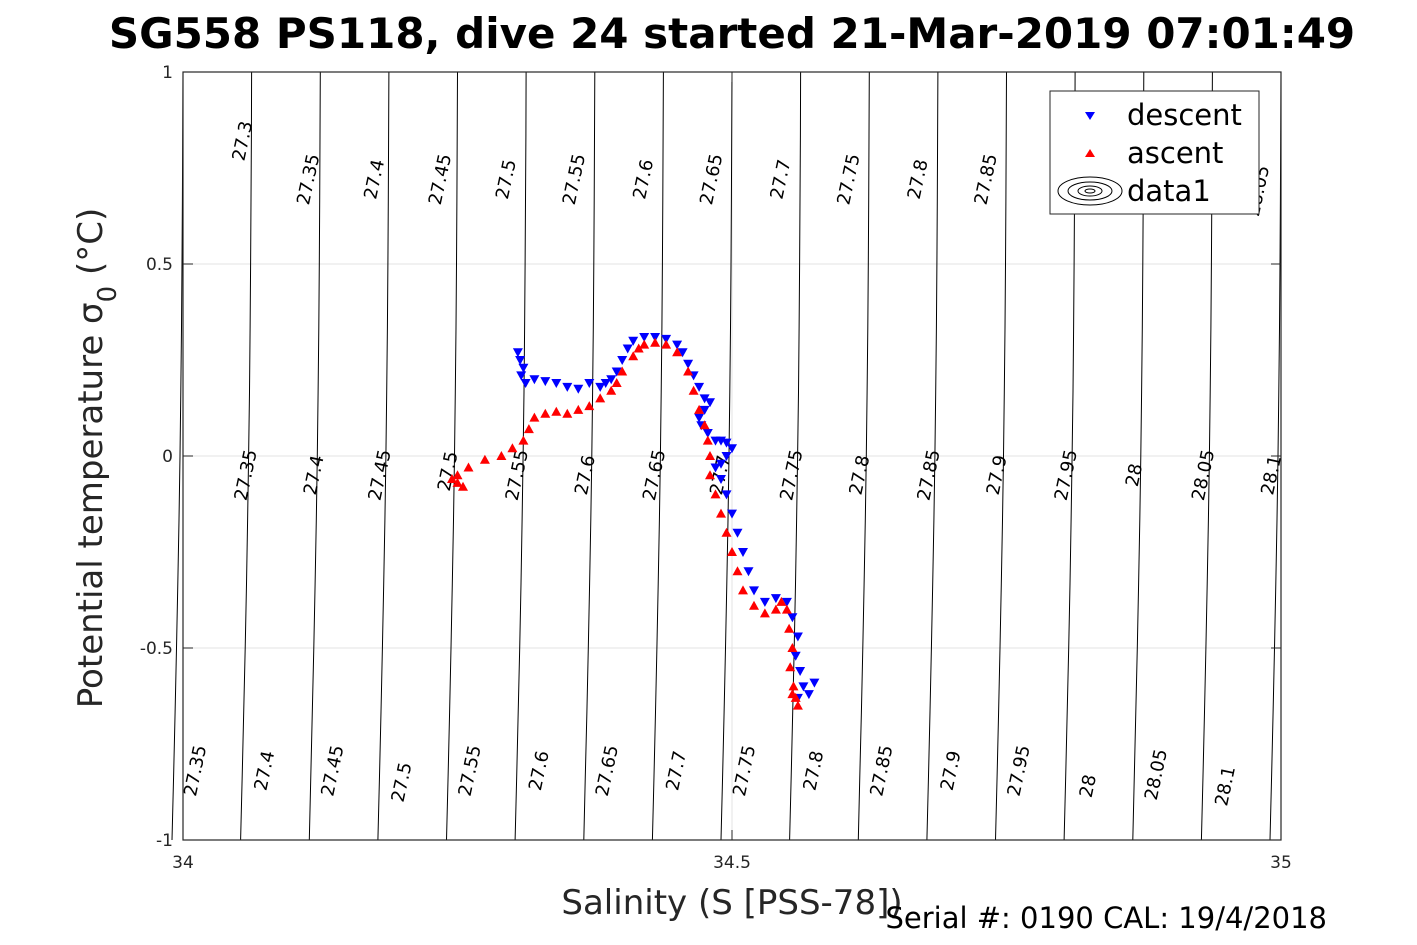  What do you see at coordinates (813, 771) in the screenshot?
I see `contour-label-bottom-9: 27.8` at bounding box center [813, 771].